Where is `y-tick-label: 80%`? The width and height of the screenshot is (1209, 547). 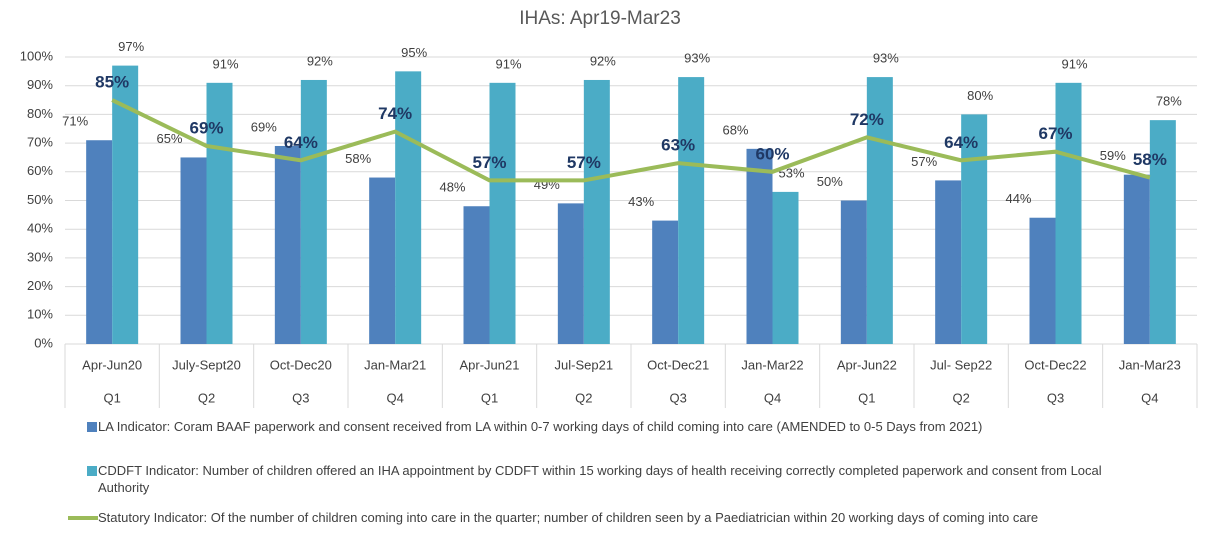
y-tick-label: 80% is located at coordinates (40, 113).